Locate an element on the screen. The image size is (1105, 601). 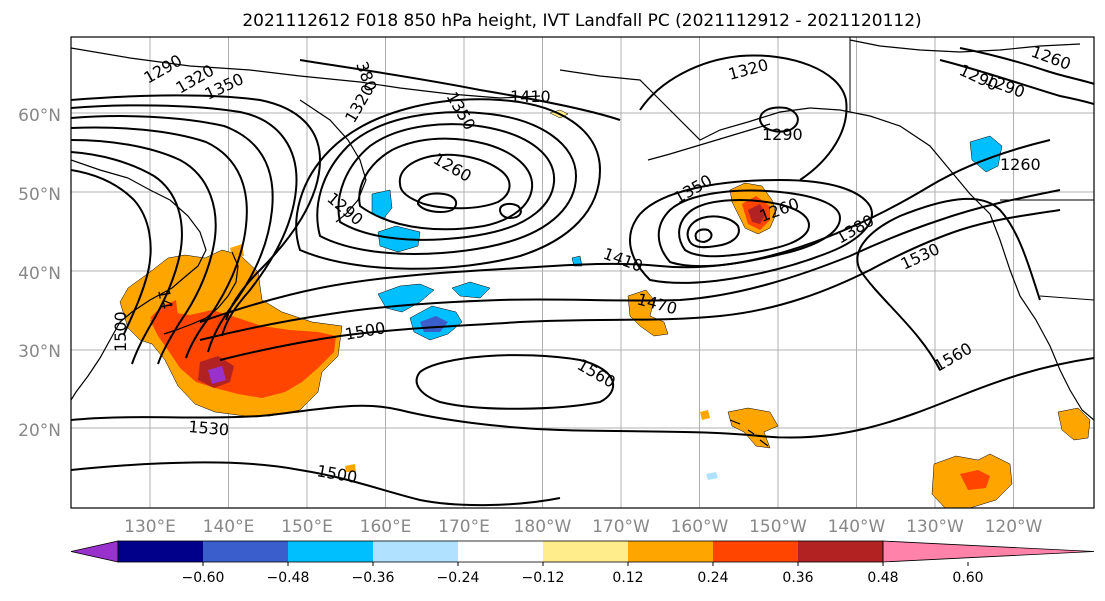
lon-label: 120°W is located at coordinates (1014, 527).